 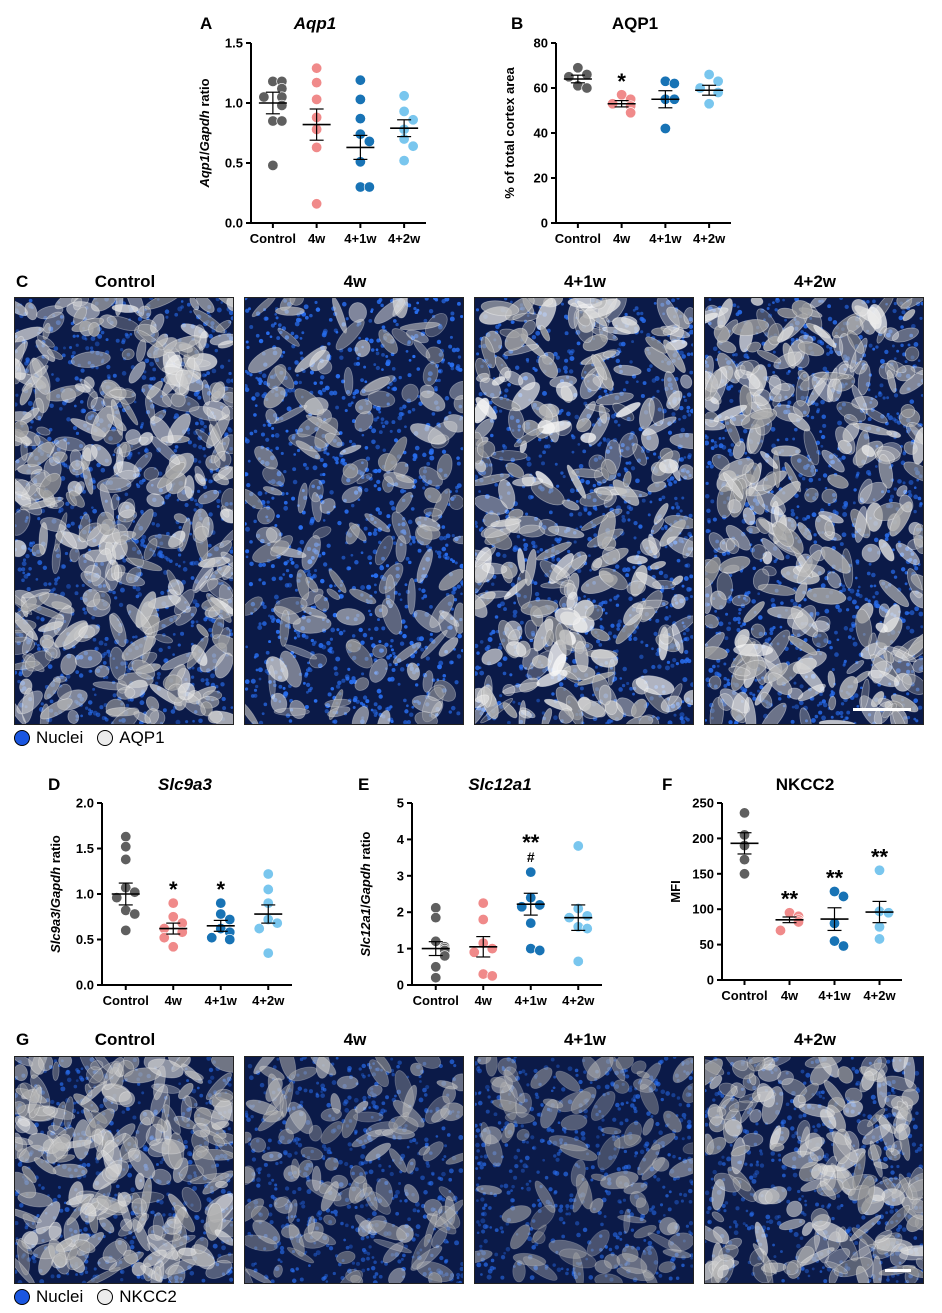 What do you see at coordinates (400, 803) in the screenshot?
I see `y-tick-label: 5` at bounding box center [400, 803].